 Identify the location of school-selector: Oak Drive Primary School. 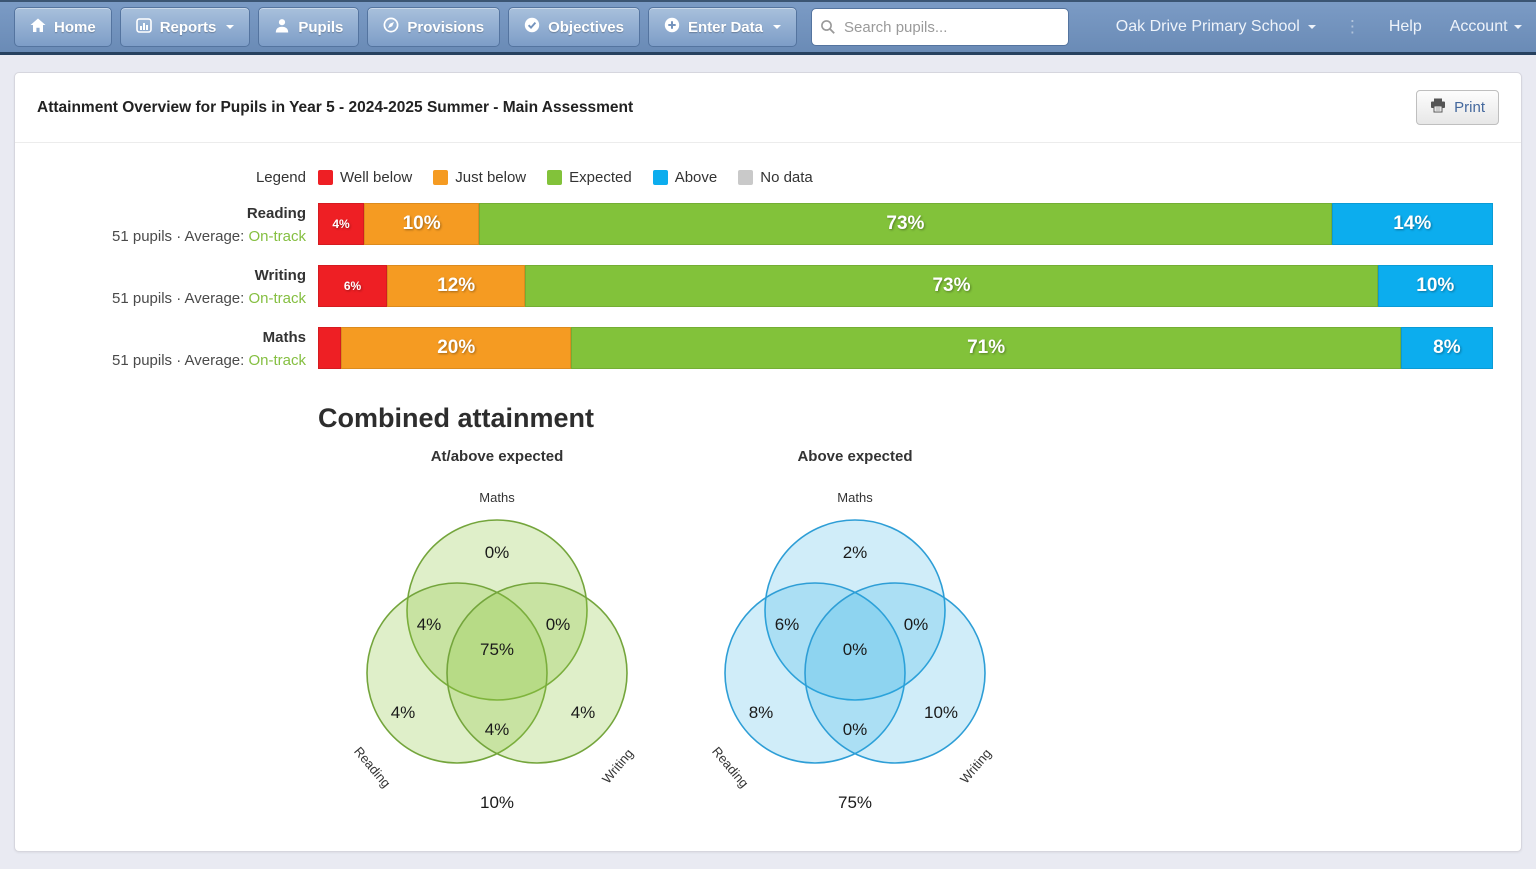
(1216, 27).